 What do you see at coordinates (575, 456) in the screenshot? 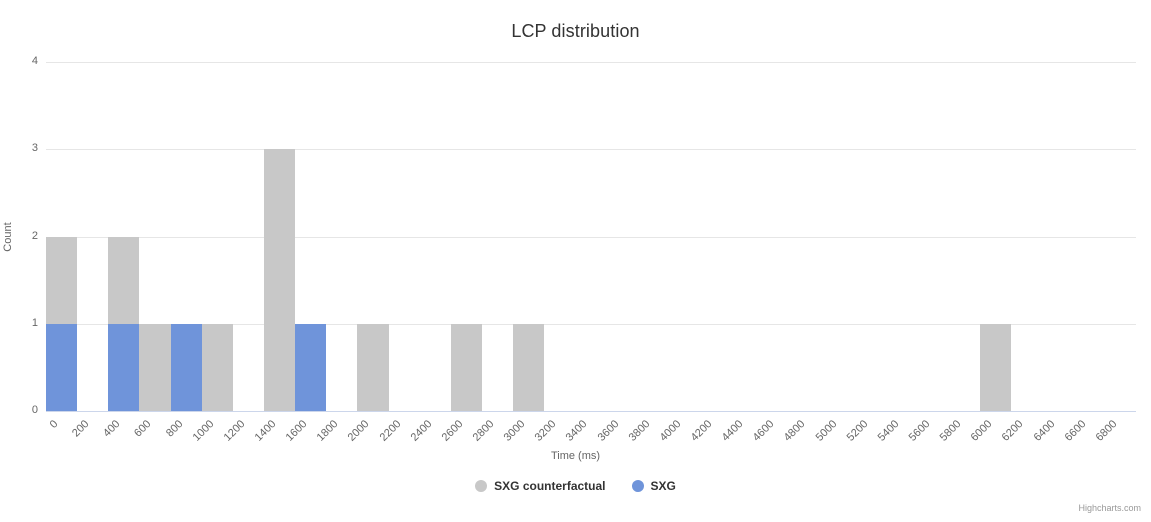
I see `x-axis-title: Time (ms)` at bounding box center [575, 456].